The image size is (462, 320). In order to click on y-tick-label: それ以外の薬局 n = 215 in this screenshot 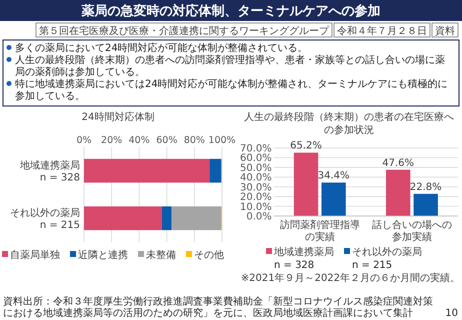, I will do `click(45, 218)`.